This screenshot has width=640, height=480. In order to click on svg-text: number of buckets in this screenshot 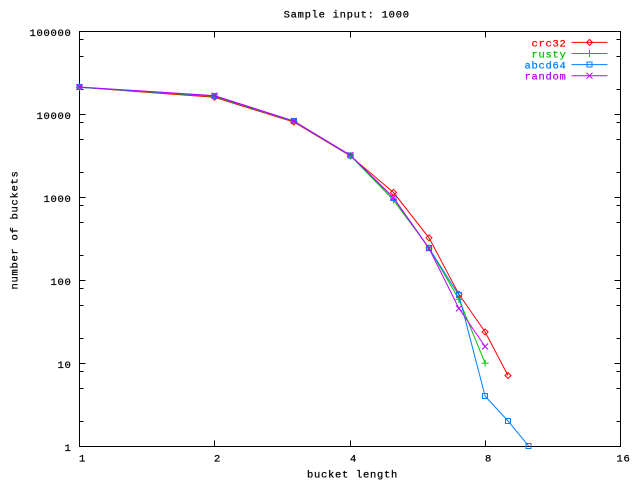, I will do `click(16, 229)`.